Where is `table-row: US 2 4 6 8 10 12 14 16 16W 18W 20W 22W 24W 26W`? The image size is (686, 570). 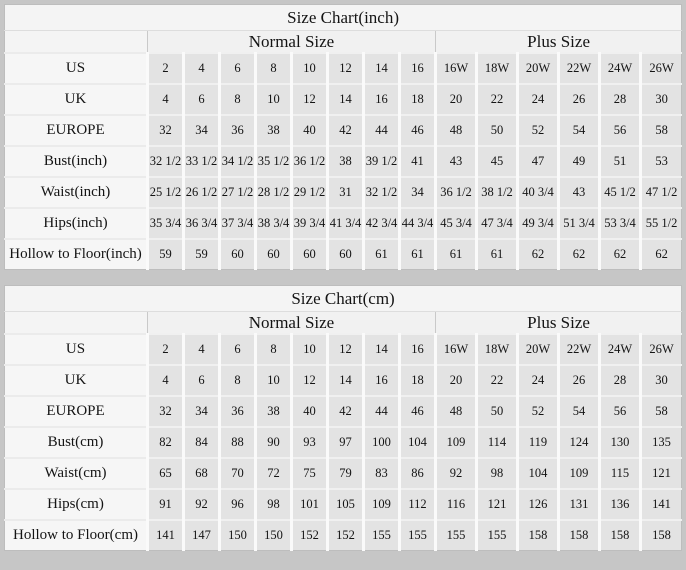 table-row: US 2 4 6 8 10 12 14 16 16W 18W 20W 22W 24W 26W is located at coordinates (343, 68).